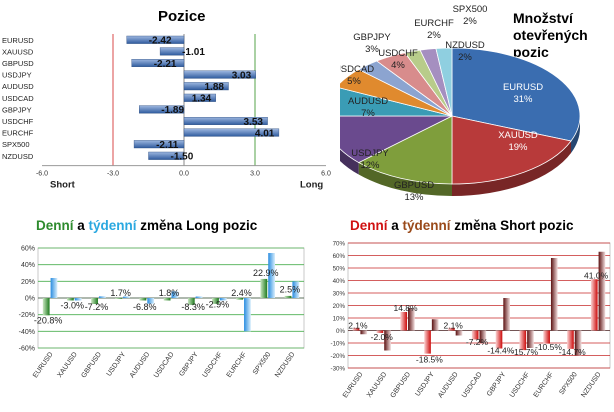 The height and width of the screenshot is (412, 614). What do you see at coordinates (500, 351) in the screenshot?
I see `data-label: -14.4%` at bounding box center [500, 351].